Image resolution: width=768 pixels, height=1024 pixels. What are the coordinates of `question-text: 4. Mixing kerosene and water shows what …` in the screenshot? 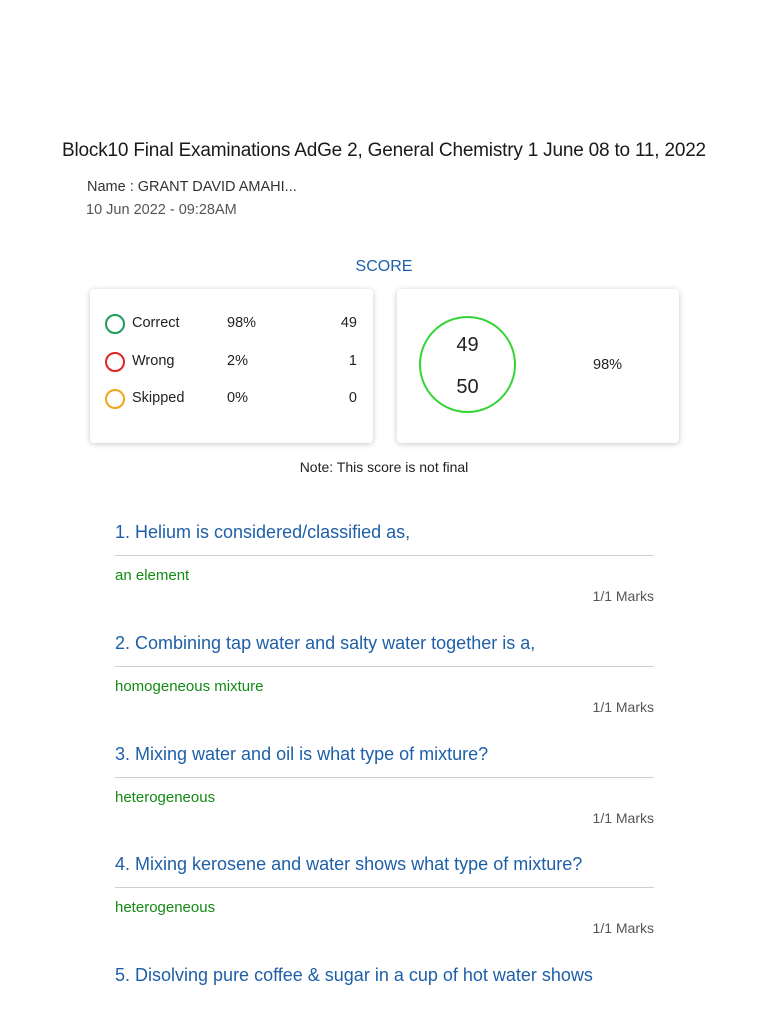 It's located at (384, 871).